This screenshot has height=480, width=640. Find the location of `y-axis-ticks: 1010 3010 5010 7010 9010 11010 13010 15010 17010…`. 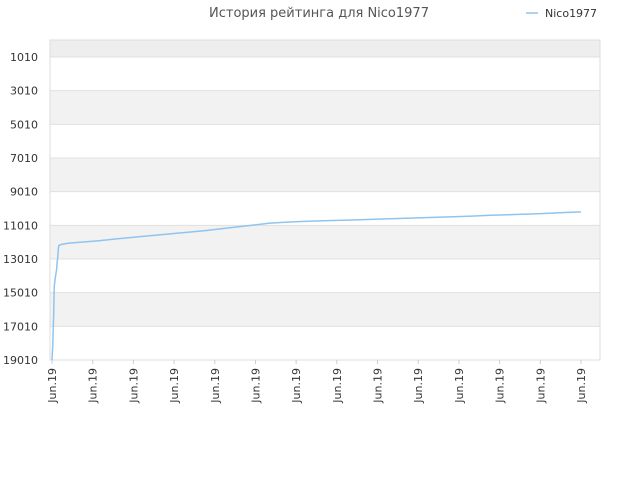

y-axis-ticks: 1010 3010 5010 7010 9010 11010 13010 15010 17010… is located at coordinates (20, 209).